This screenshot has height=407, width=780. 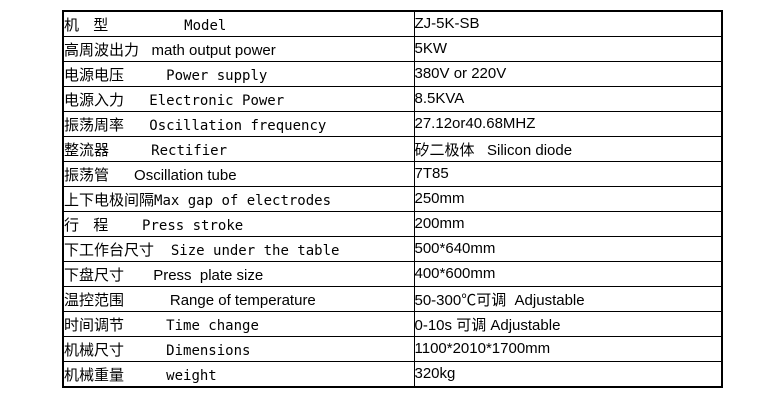 I want to click on label-english-text: Power supply, so click(x=196, y=75).